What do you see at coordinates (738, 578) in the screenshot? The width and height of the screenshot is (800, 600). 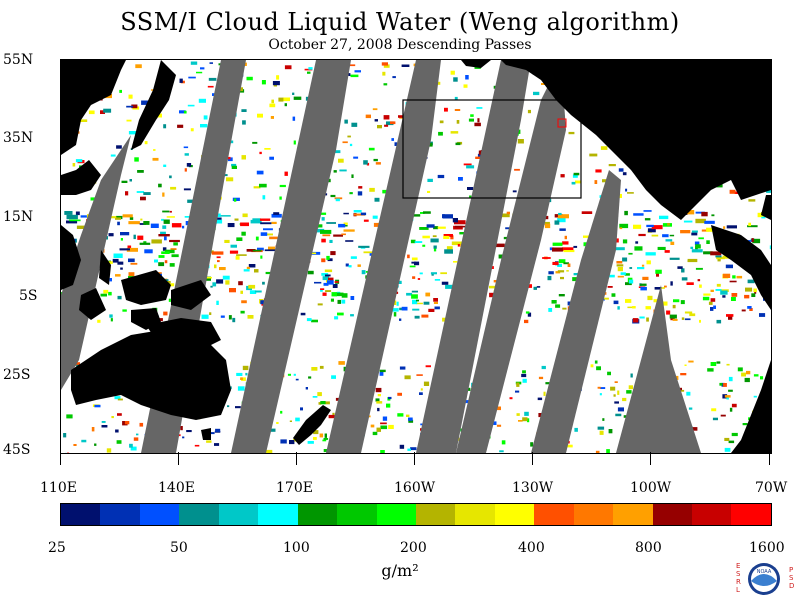 I see `logo-left-text: ESRL` at bounding box center [738, 578].